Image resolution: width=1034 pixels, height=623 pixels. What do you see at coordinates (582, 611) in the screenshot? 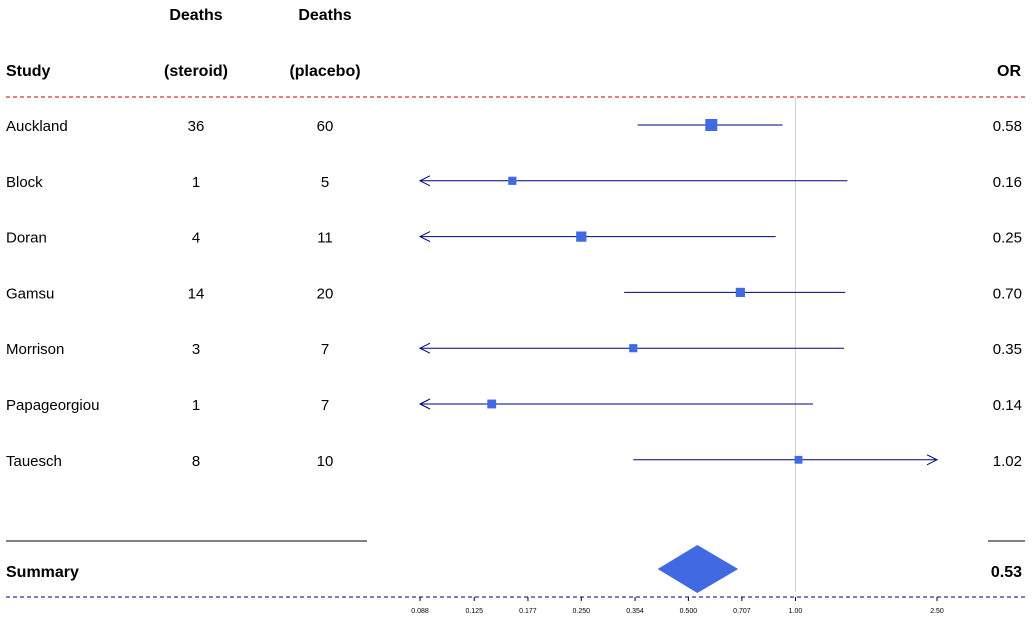
I see `x-tick-label: 0.250` at bounding box center [582, 611].